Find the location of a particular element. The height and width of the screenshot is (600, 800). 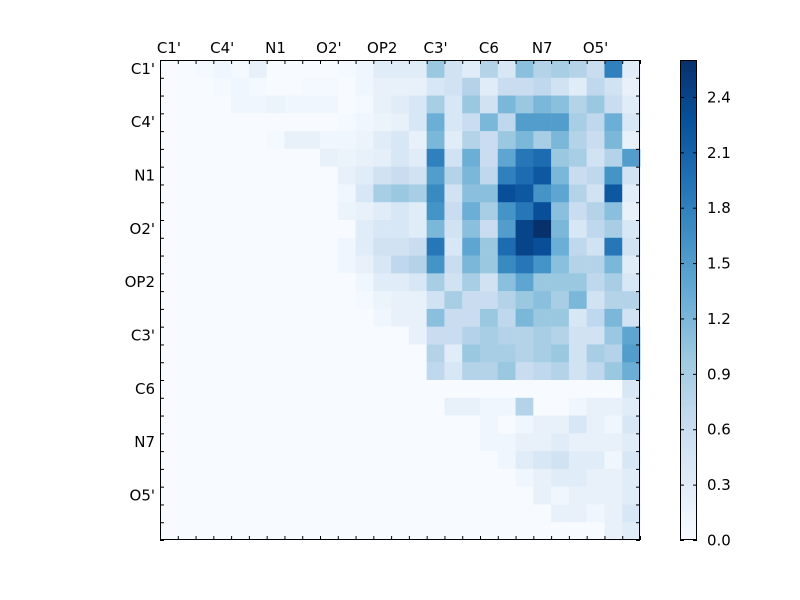

y-tick-label: C6 is located at coordinates (145, 389).